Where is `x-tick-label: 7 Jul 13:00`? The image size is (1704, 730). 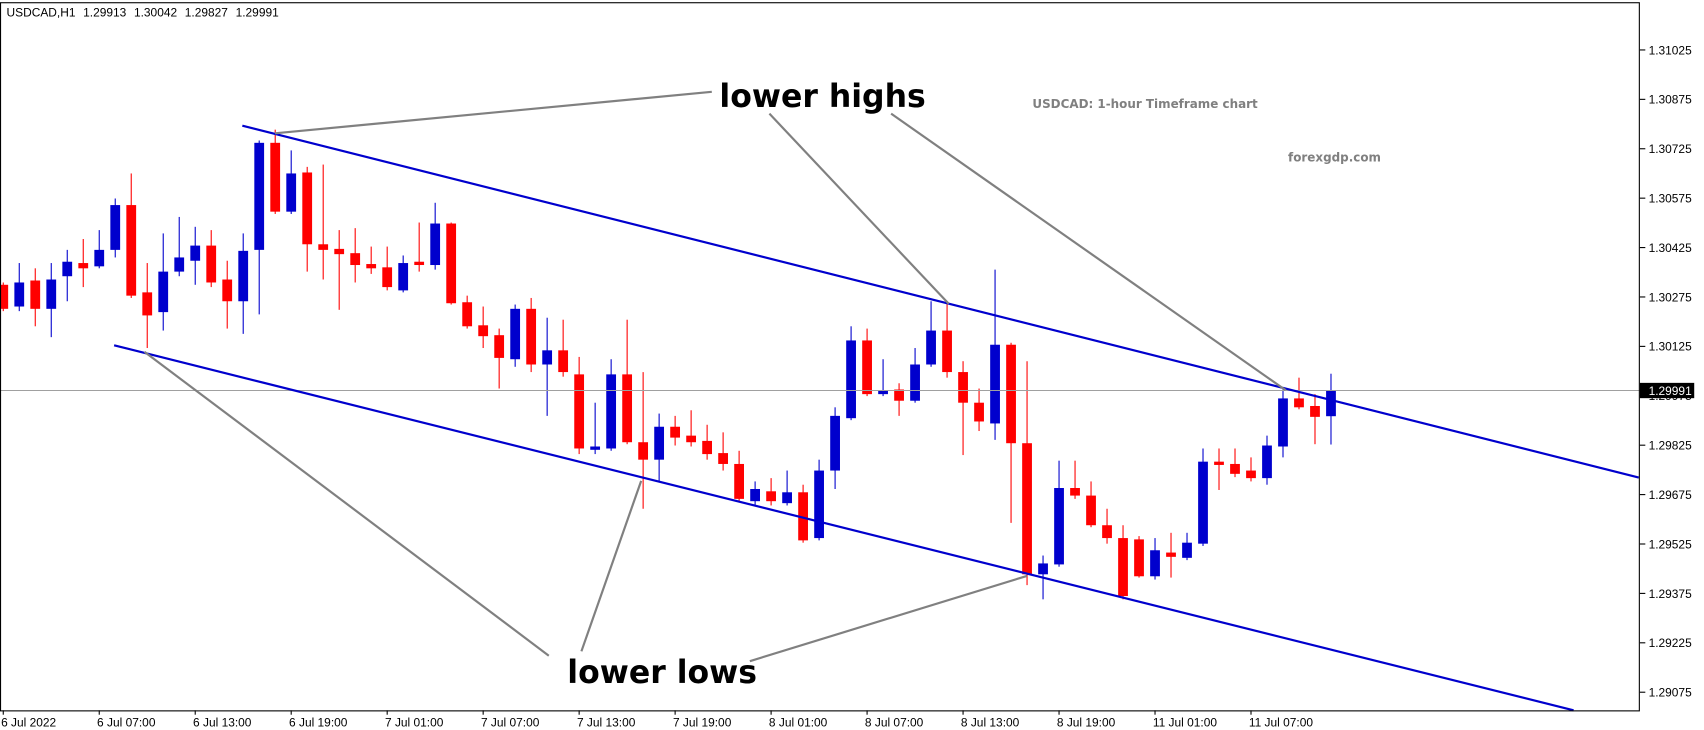 x-tick-label: 7 Jul 13:00 is located at coordinates (606, 723).